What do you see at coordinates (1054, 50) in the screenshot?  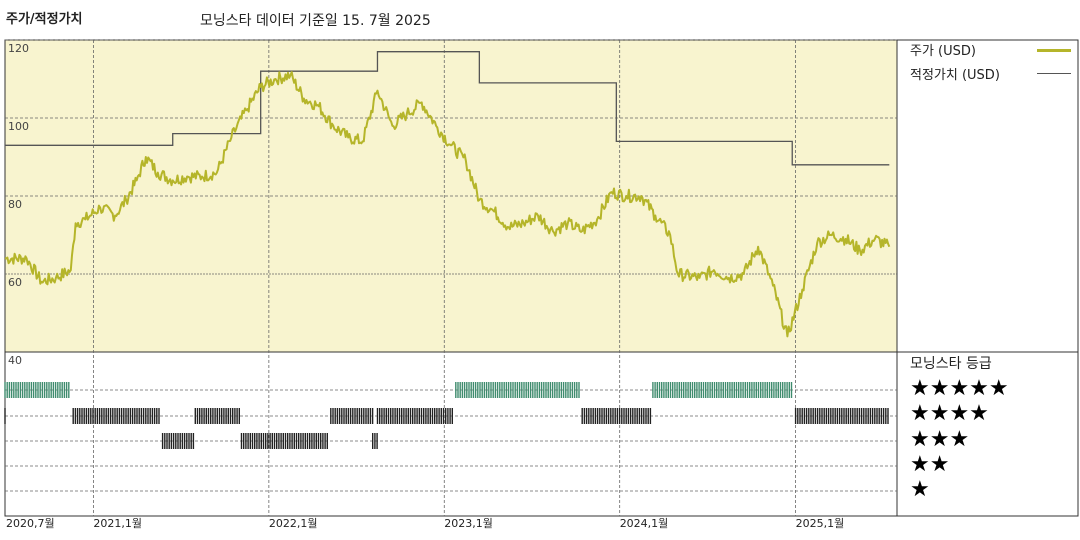 I see `legend-price-swatch` at bounding box center [1054, 50].